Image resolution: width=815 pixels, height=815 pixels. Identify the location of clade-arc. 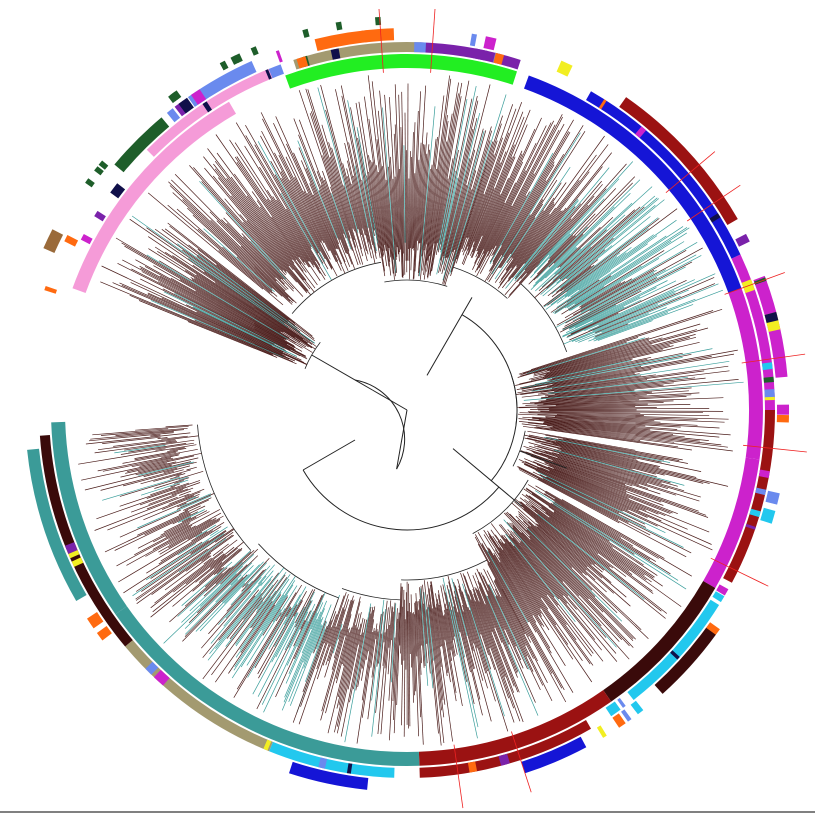
(298, 571).